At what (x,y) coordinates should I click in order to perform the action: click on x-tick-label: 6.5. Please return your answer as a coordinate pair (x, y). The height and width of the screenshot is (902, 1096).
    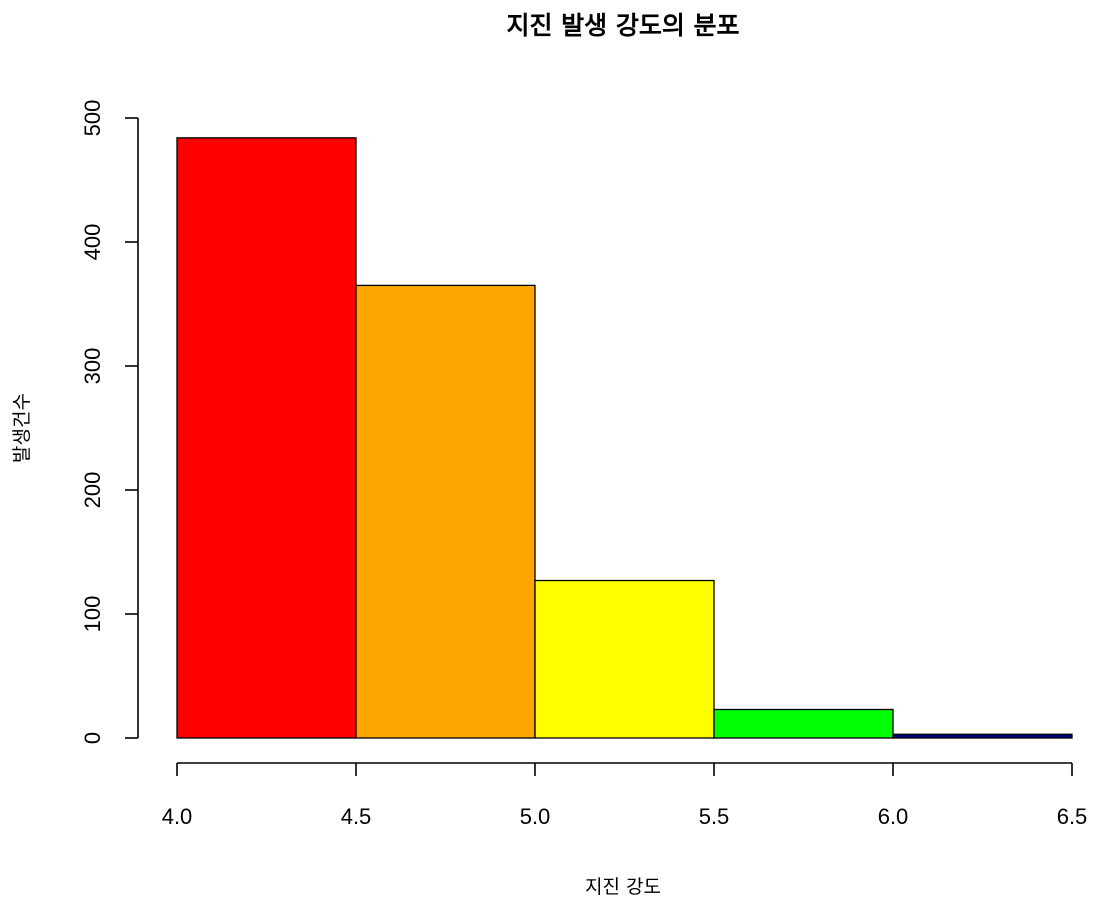
    Looking at the image, I should click on (1072, 816).